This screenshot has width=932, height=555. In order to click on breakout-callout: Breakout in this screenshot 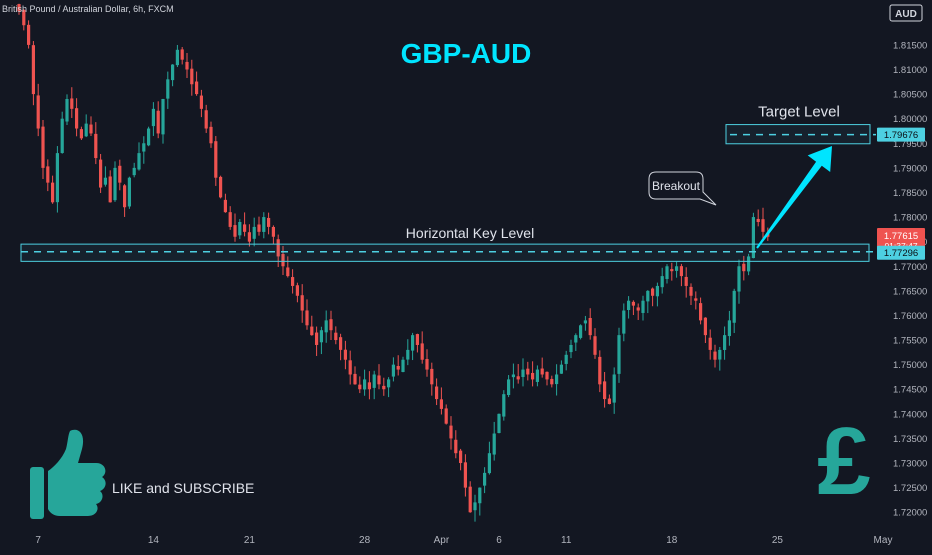, I will do `click(682, 188)`.